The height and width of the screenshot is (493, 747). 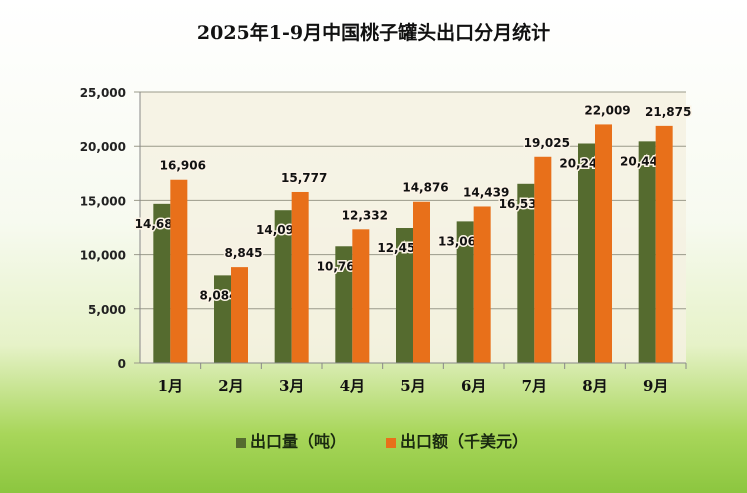 I want to click on legend: 出口量（吨） 出口额（千美元）, so click(x=382, y=440).